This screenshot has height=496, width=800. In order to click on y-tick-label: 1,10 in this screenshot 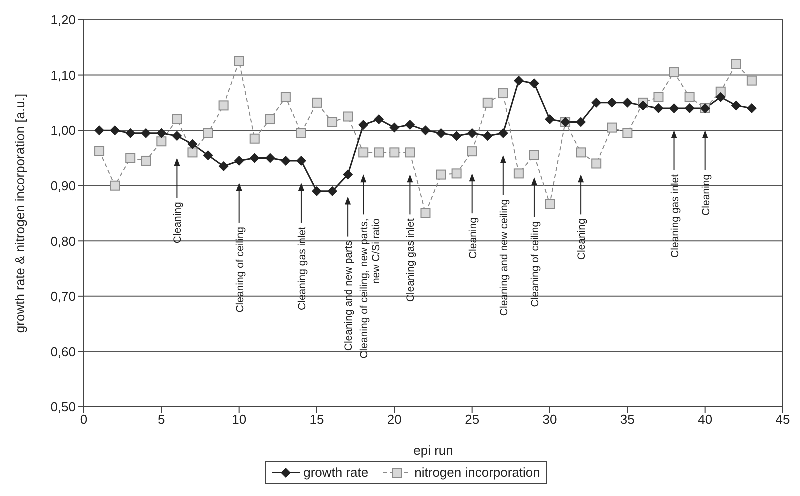, I will do `click(63, 75)`.